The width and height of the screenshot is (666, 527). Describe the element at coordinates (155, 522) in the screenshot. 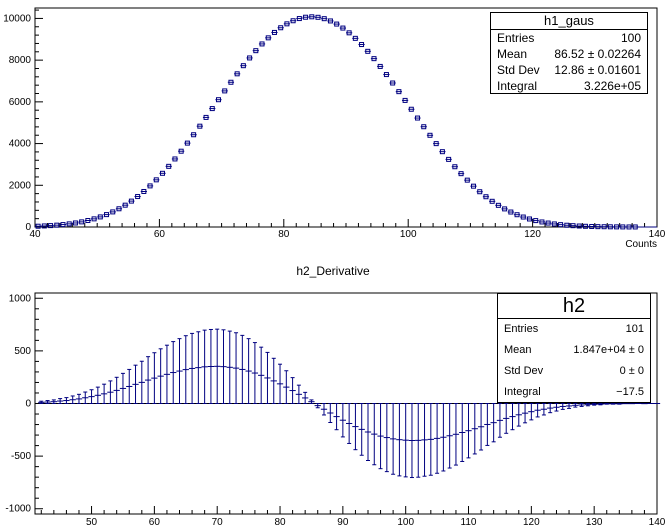

I see `x-tick-label: 60` at that location.